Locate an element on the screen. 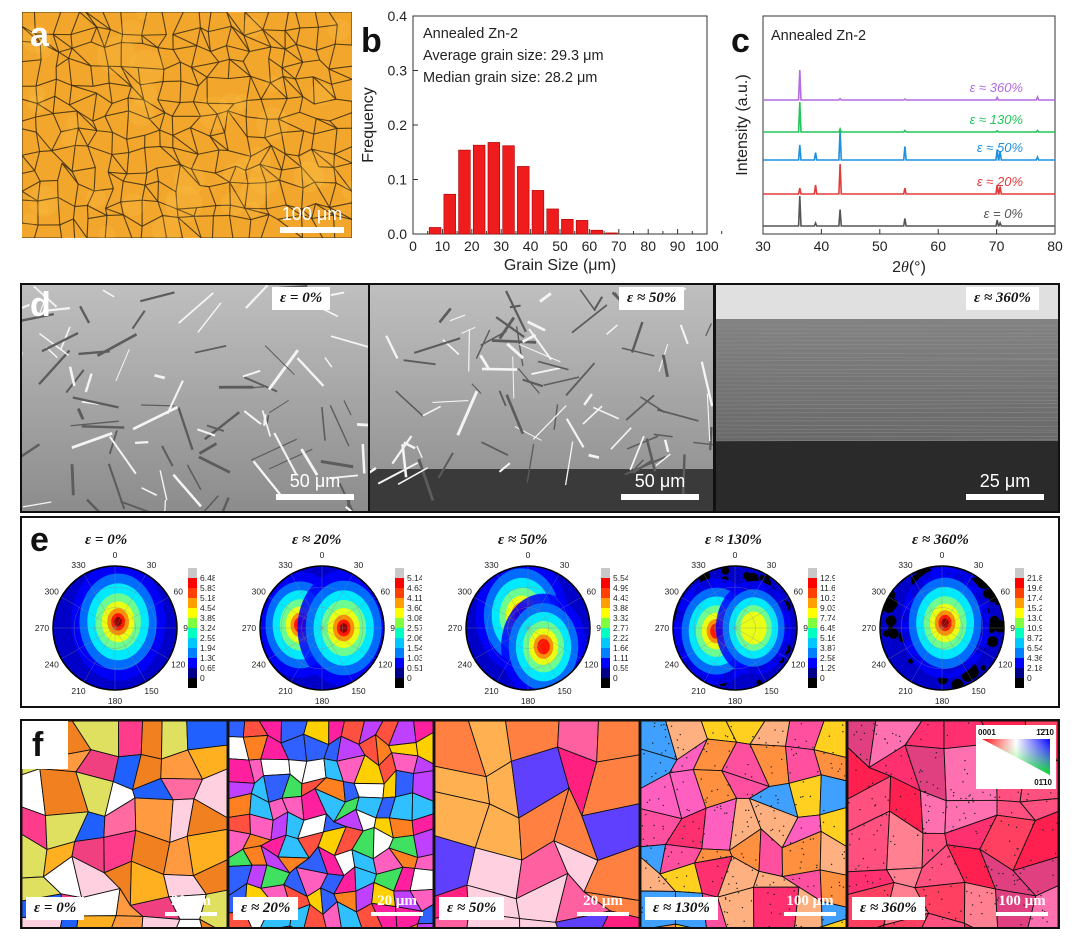  colorbar-label: 6.45 is located at coordinates (827, 628).